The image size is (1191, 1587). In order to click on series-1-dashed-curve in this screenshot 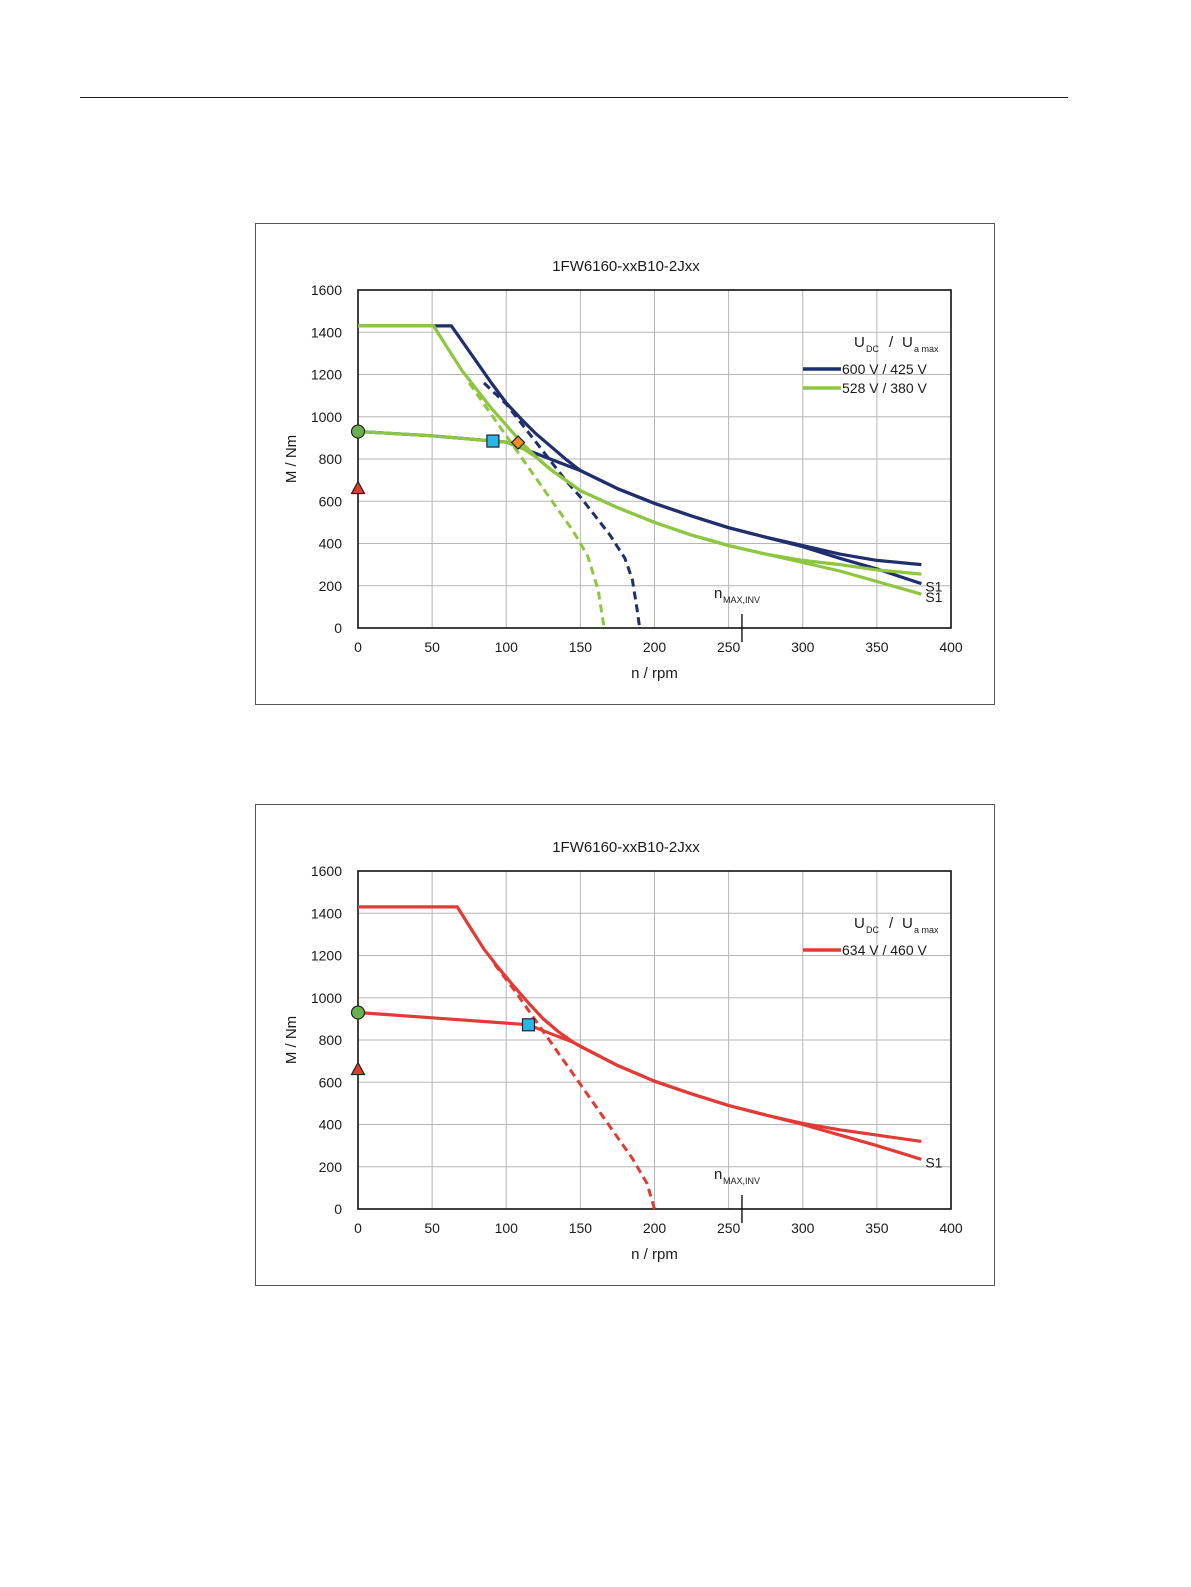, I will do `click(536, 505)`.